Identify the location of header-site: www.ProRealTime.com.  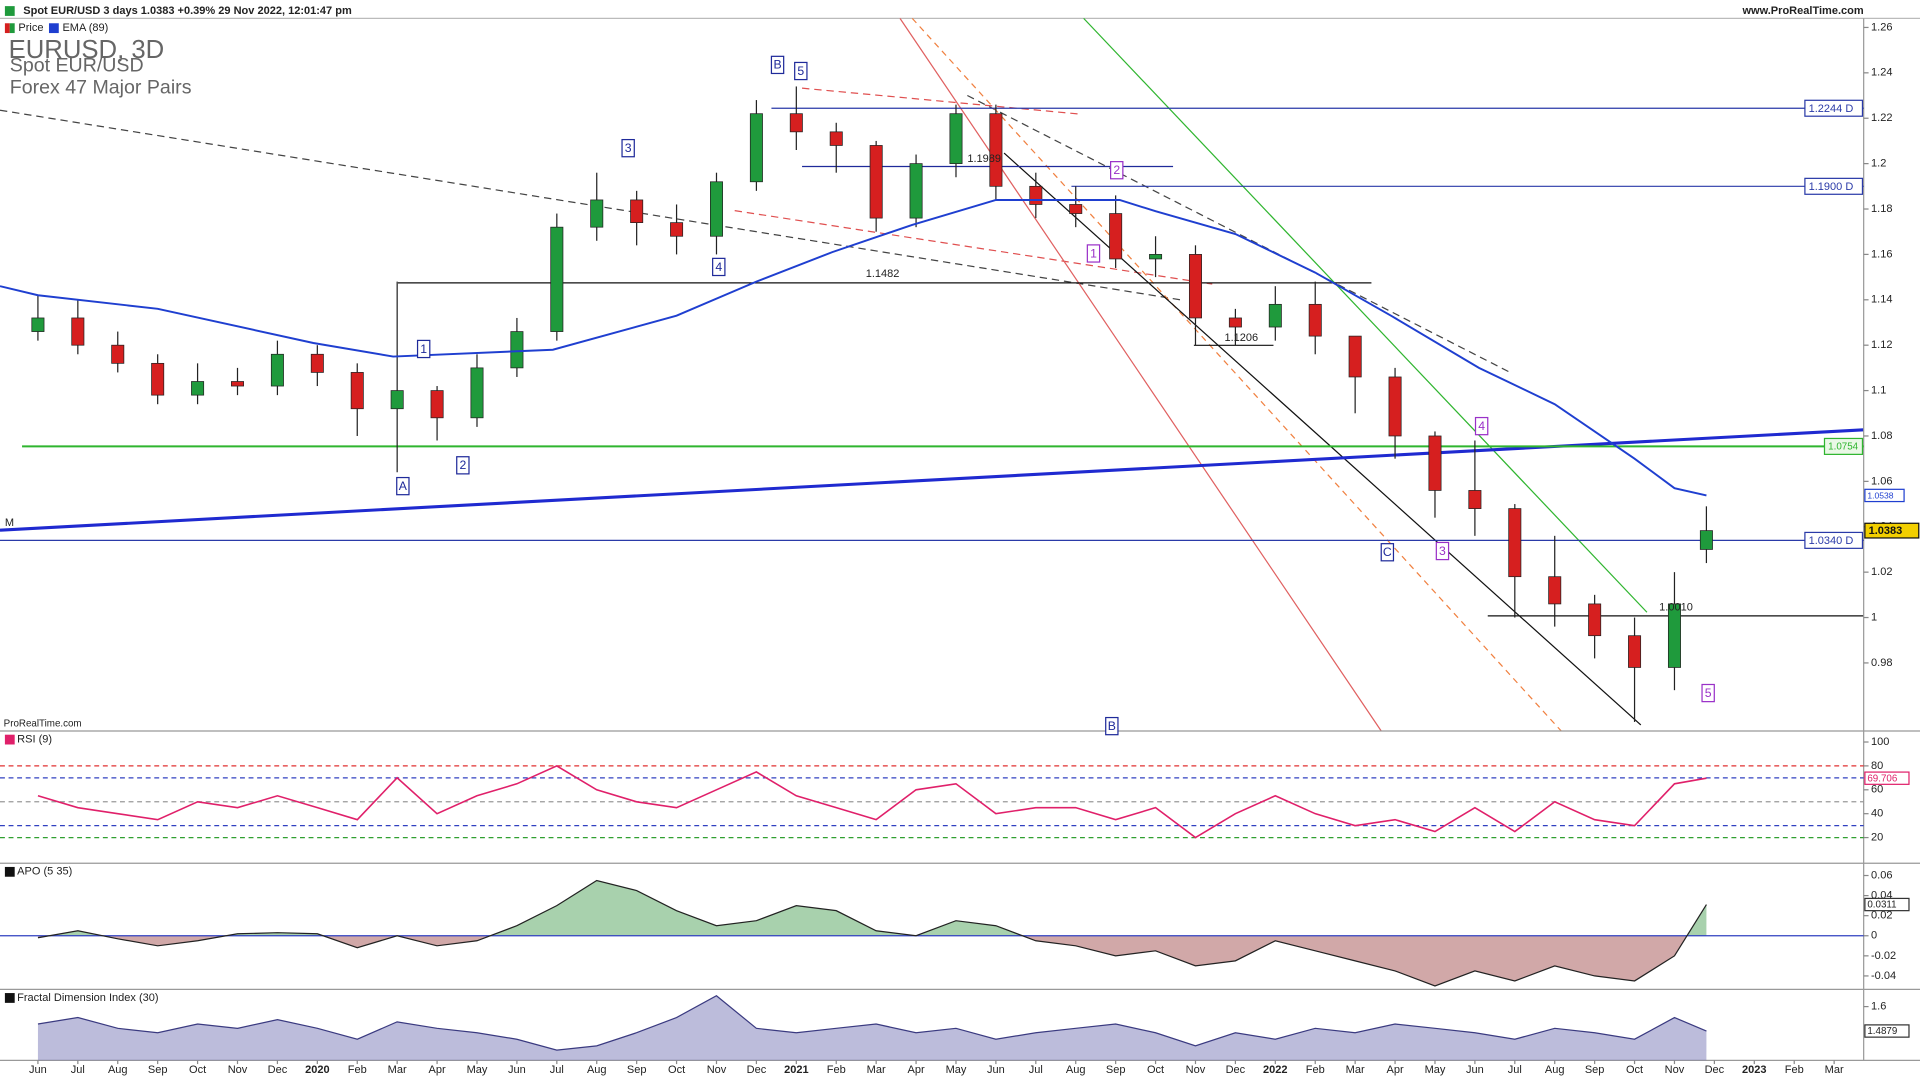
(1802, 11).